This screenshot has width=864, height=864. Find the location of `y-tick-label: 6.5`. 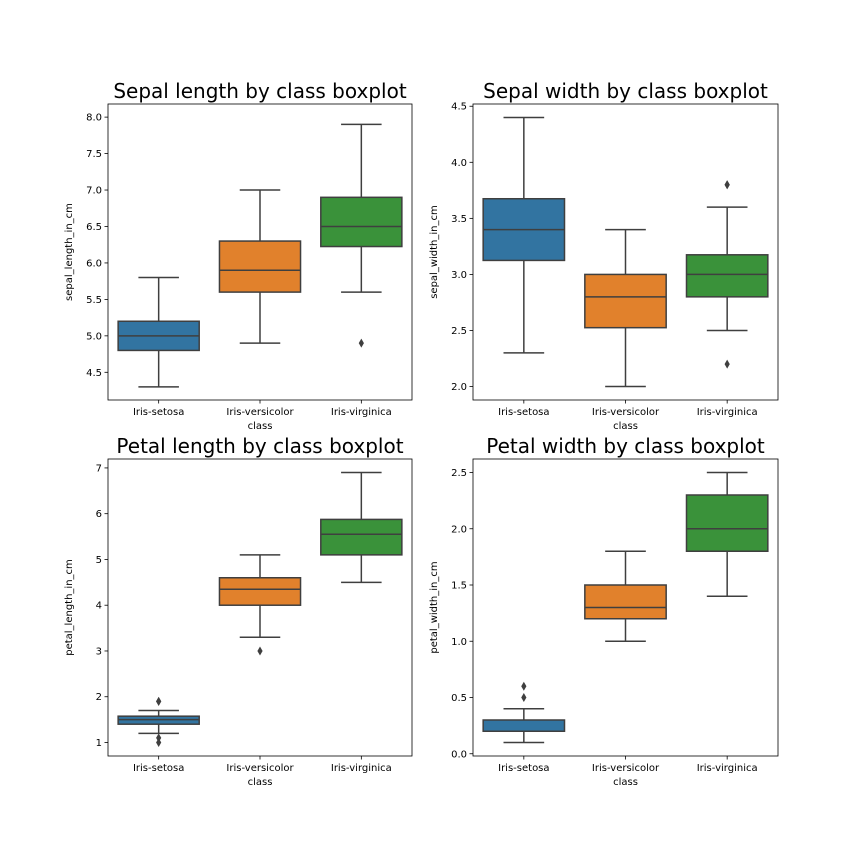

y-tick-label: 6.5 is located at coordinates (94, 227).